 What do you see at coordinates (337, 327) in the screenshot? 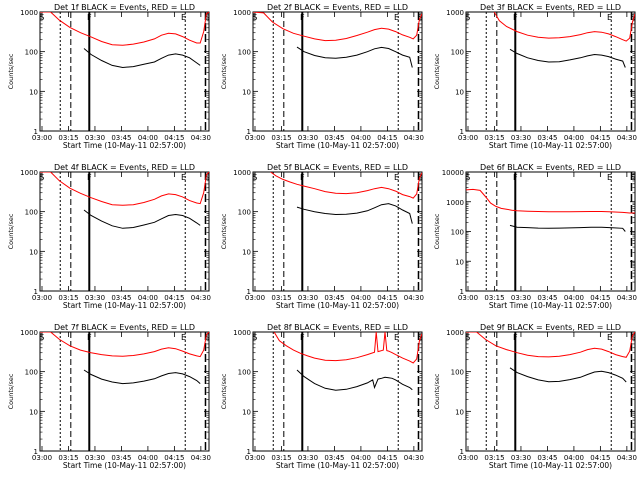
I see `chart-title: Det 8f BLACK = Events, RED = LLD` at bounding box center [337, 327].